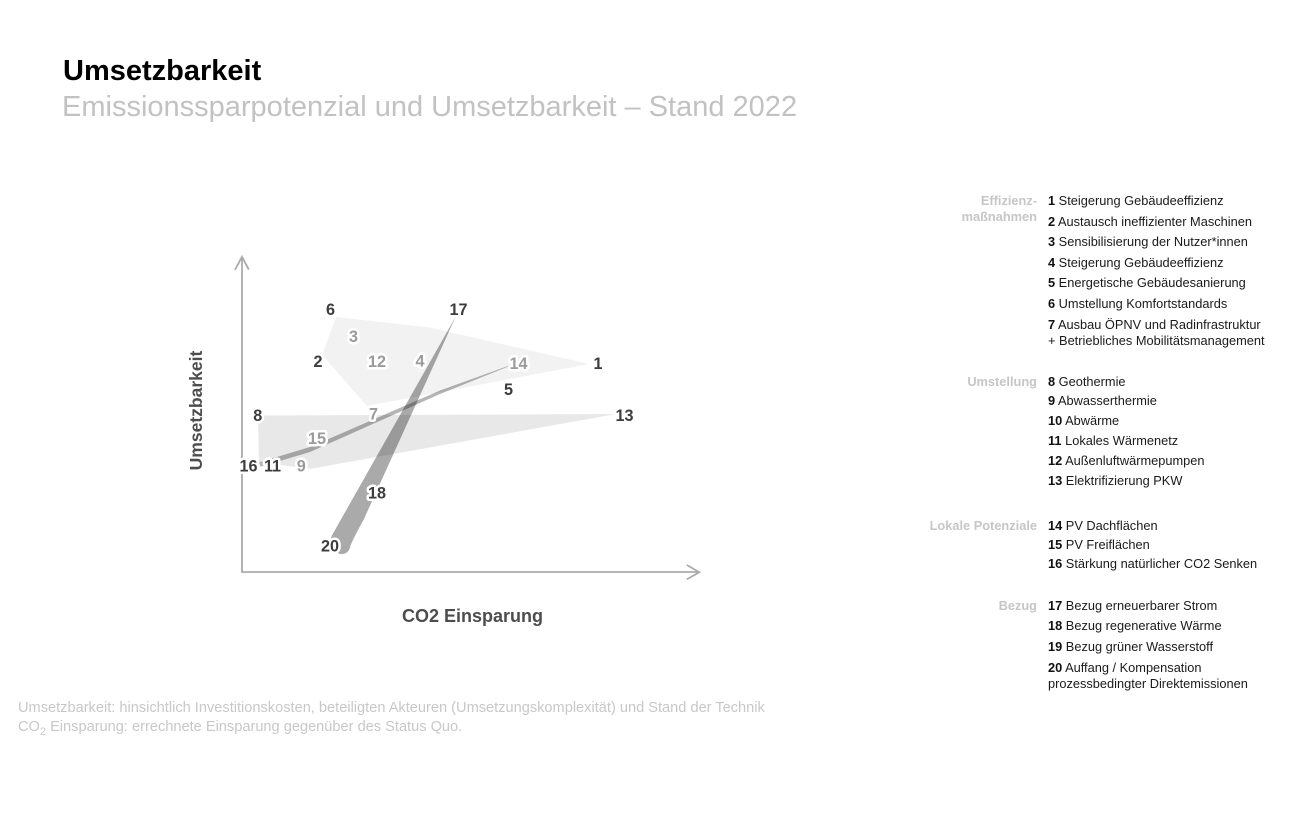  Describe the element at coordinates (330, 310) in the screenshot. I see `svg-text: 6` at that location.